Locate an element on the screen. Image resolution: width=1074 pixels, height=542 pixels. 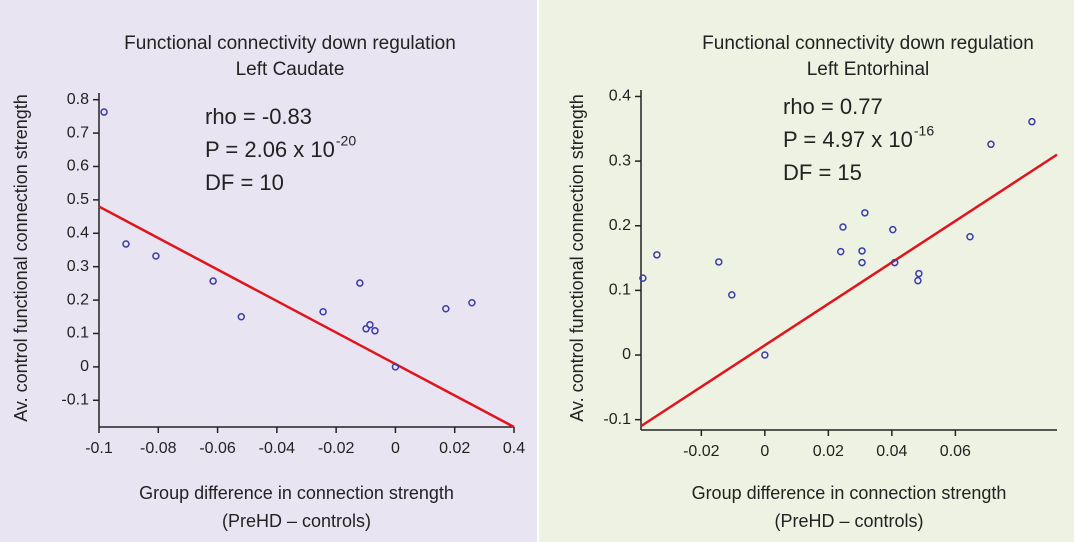
annotation: DF = 10 is located at coordinates (244, 182).